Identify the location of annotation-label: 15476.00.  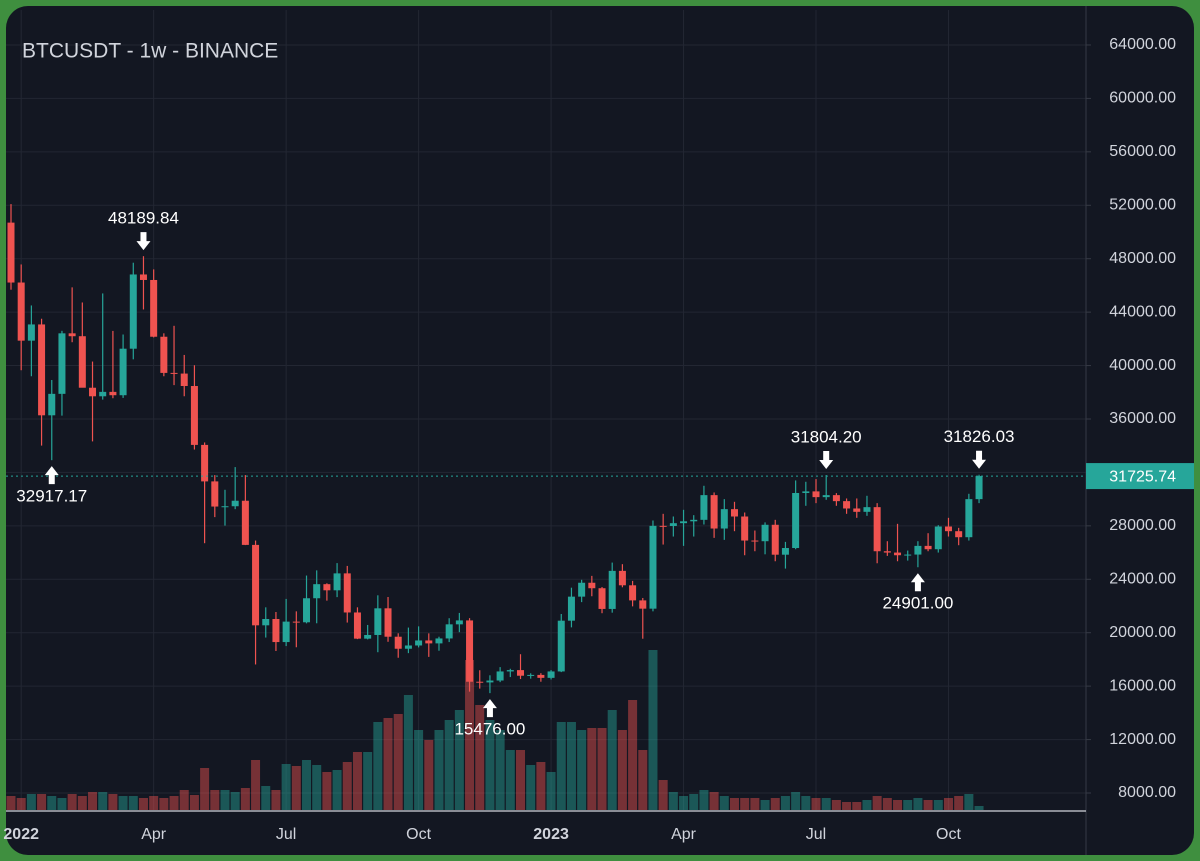
(489, 729).